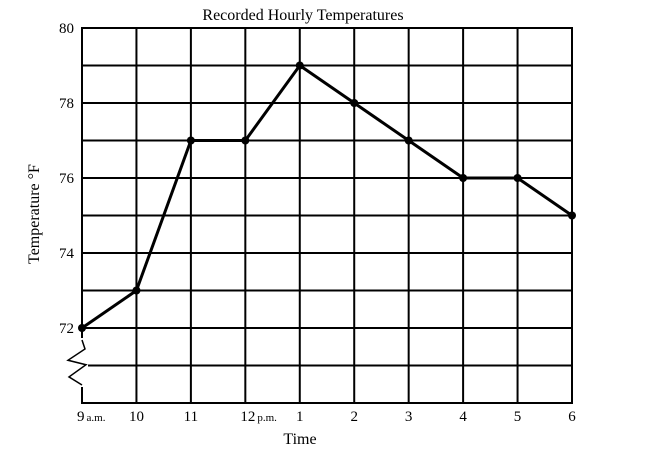 This screenshot has height=451, width=650. What do you see at coordinates (354, 417) in the screenshot?
I see `x-tick-label: 2` at bounding box center [354, 417].